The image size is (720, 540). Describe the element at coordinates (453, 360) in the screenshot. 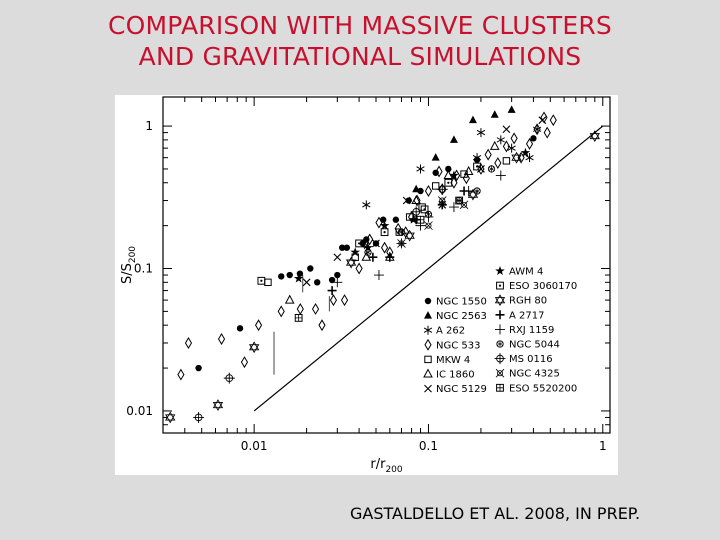

I see `legend-label: MKW 4` at that location.